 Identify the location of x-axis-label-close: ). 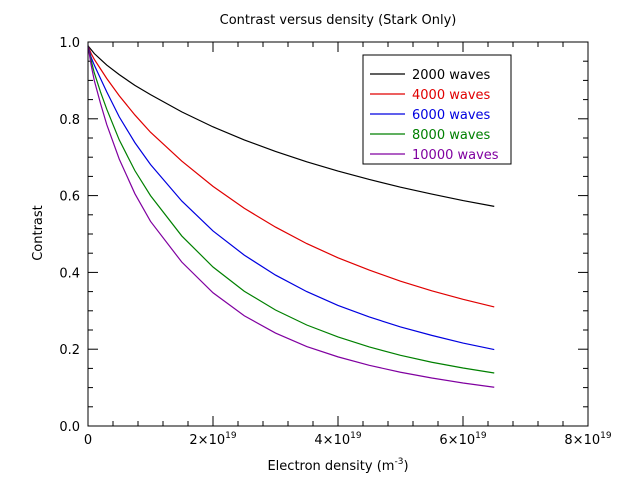
(405, 466).